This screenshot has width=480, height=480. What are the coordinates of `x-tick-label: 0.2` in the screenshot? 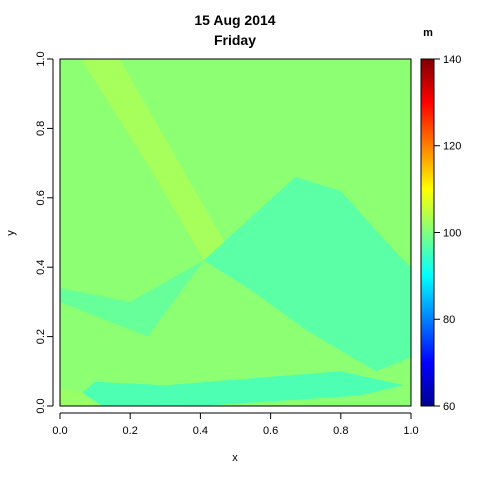 It's located at (130, 431).